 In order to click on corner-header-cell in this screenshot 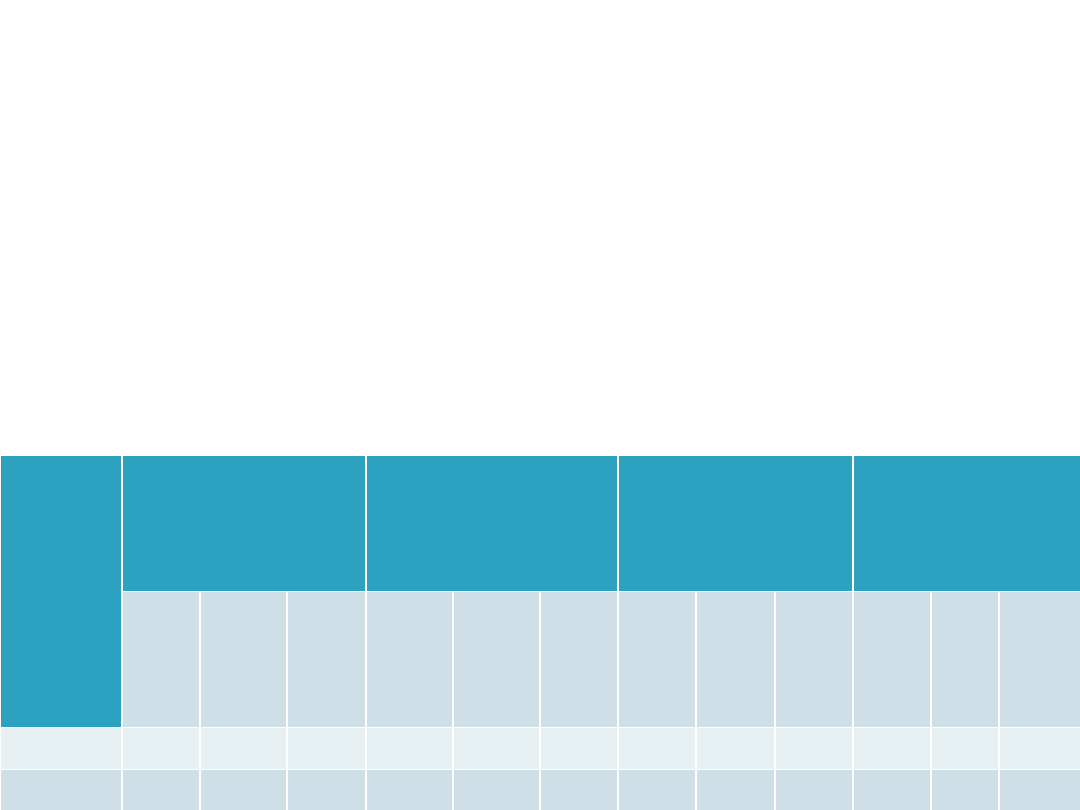, I will do `click(61, 591)`.